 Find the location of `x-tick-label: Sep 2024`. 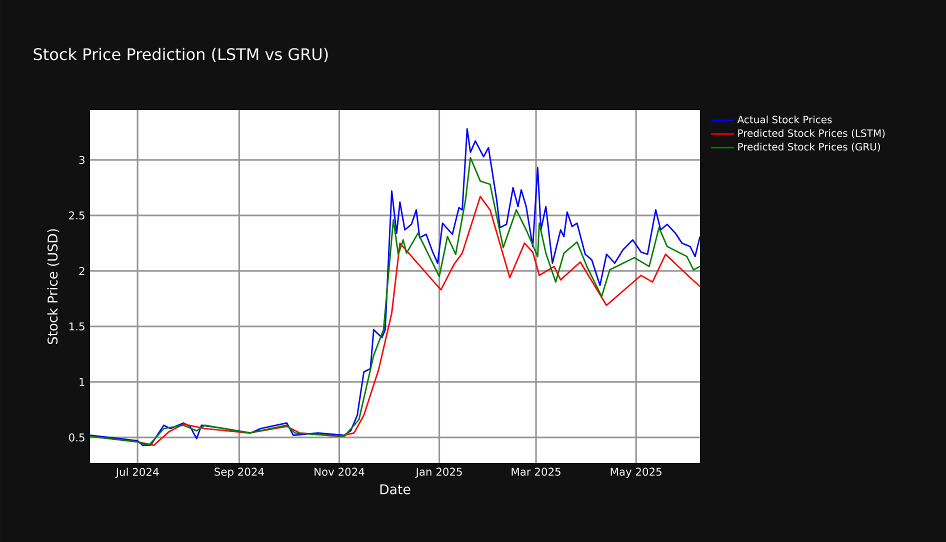

x-tick-label: Sep 2024 is located at coordinates (239, 473).